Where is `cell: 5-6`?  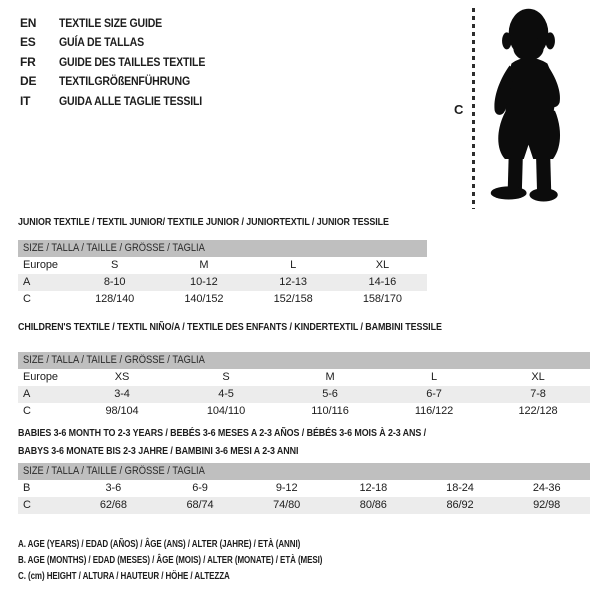
cell: 5-6 is located at coordinates (330, 394).